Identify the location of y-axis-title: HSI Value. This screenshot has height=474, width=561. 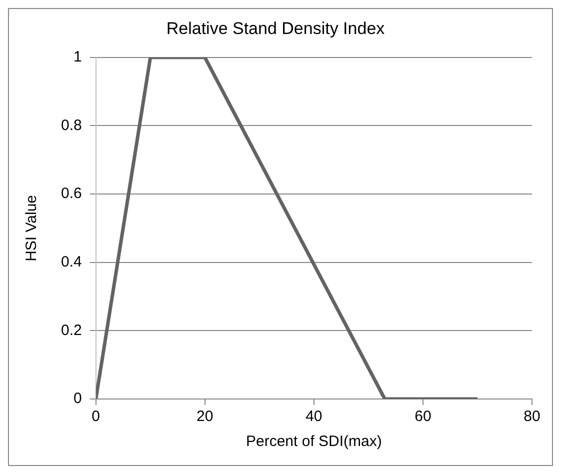
(31, 228).